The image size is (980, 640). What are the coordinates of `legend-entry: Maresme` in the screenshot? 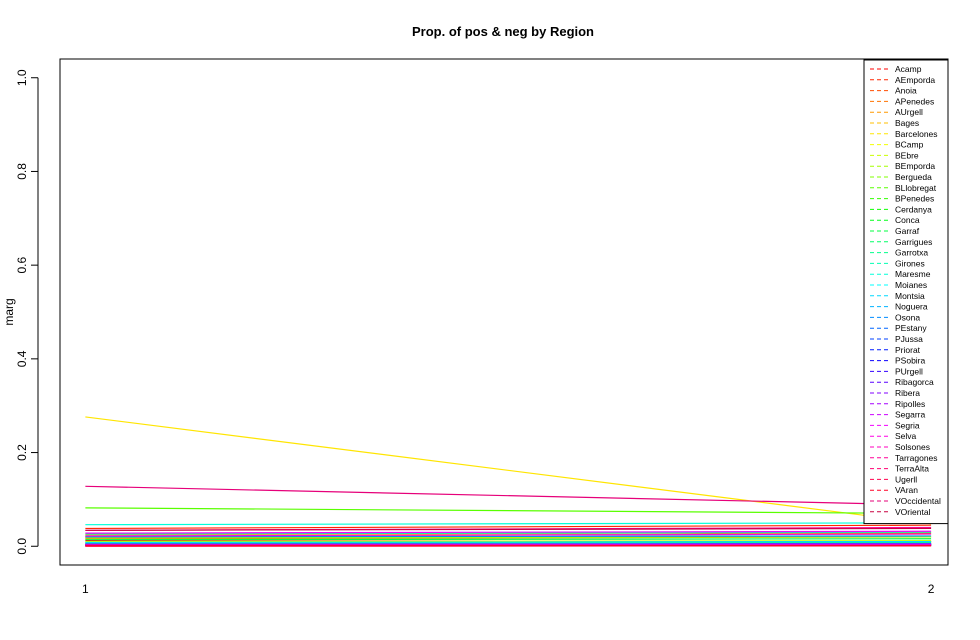 It's located at (913, 274).